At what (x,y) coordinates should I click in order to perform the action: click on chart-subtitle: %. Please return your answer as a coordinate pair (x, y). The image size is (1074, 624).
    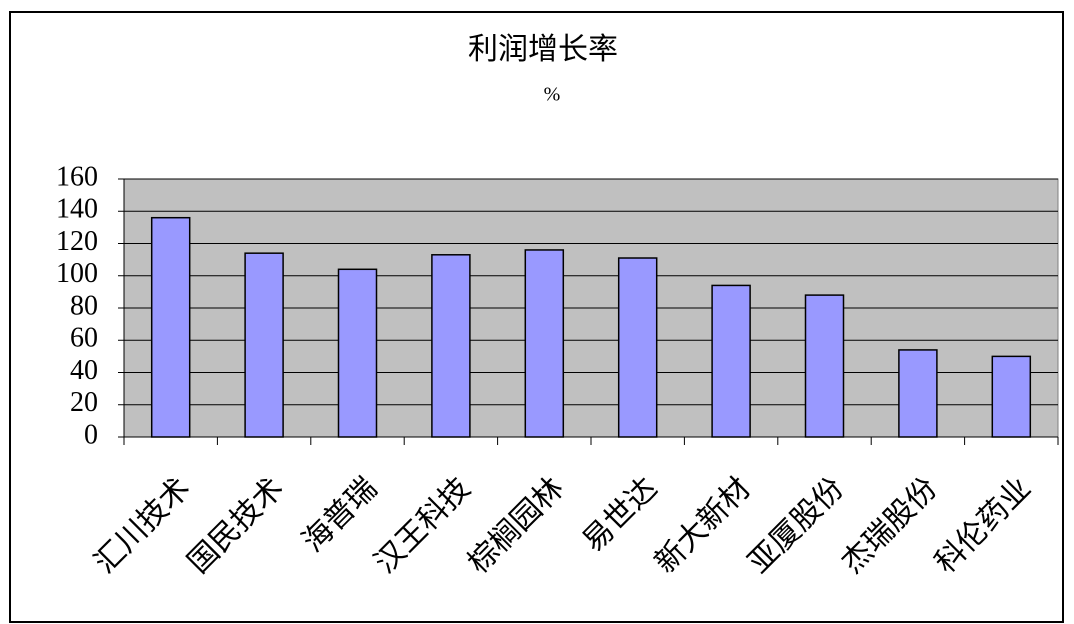
    Looking at the image, I should click on (552, 95).